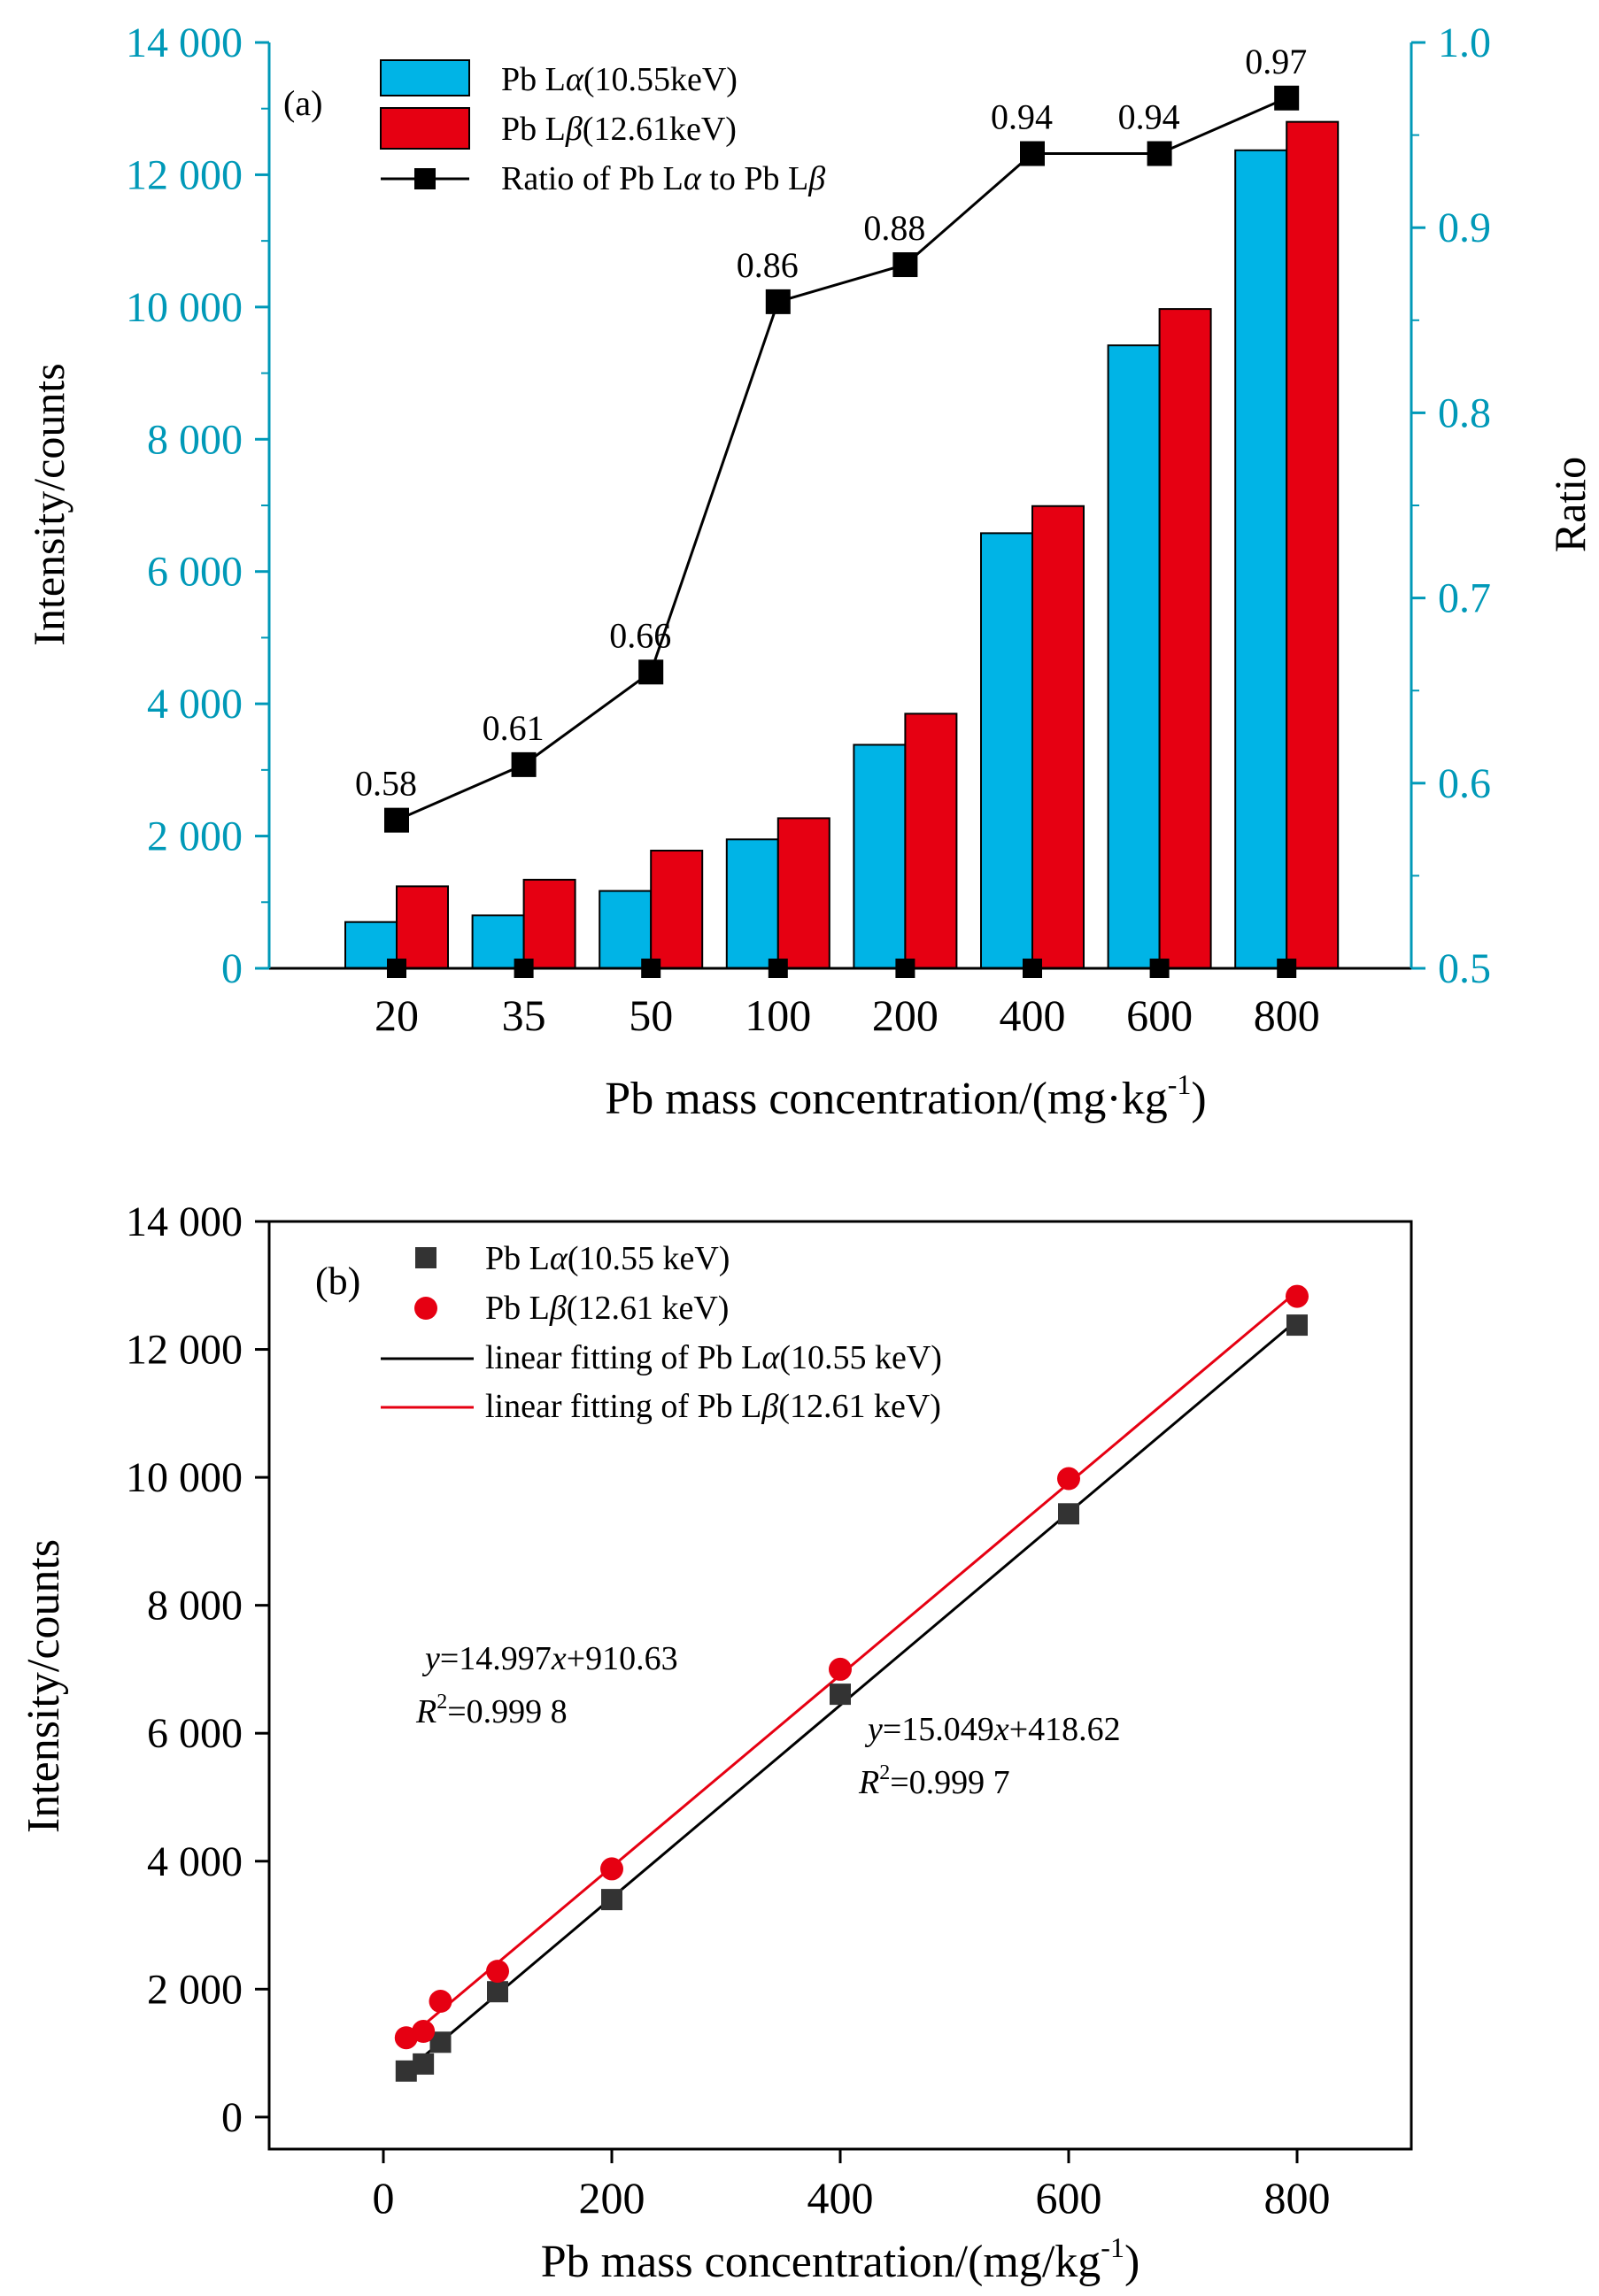 This screenshot has width=1599, height=2296. I want to click on panel-a-y-tick-label: 6 000, so click(195, 572).